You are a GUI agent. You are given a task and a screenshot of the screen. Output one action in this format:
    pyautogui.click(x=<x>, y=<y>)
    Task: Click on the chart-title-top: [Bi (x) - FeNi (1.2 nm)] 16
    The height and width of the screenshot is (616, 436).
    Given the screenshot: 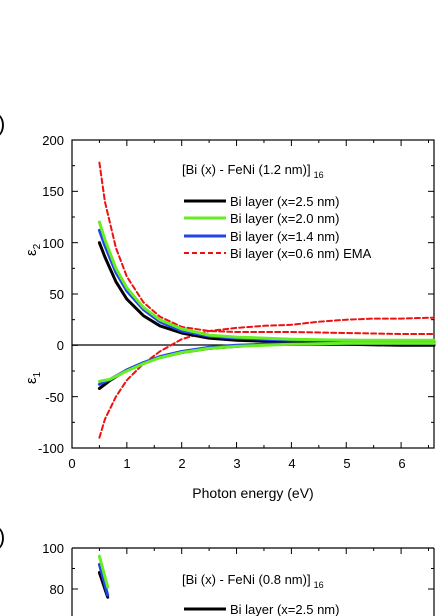 What is the action you would take?
    pyautogui.click(x=253, y=171)
    